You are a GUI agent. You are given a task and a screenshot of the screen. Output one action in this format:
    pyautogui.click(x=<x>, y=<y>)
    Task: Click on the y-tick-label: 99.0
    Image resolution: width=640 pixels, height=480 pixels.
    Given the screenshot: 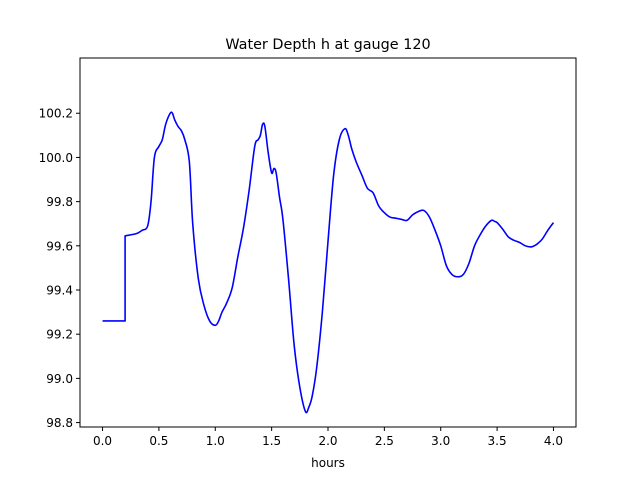 What is the action you would take?
    pyautogui.click(x=59, y=379)
    